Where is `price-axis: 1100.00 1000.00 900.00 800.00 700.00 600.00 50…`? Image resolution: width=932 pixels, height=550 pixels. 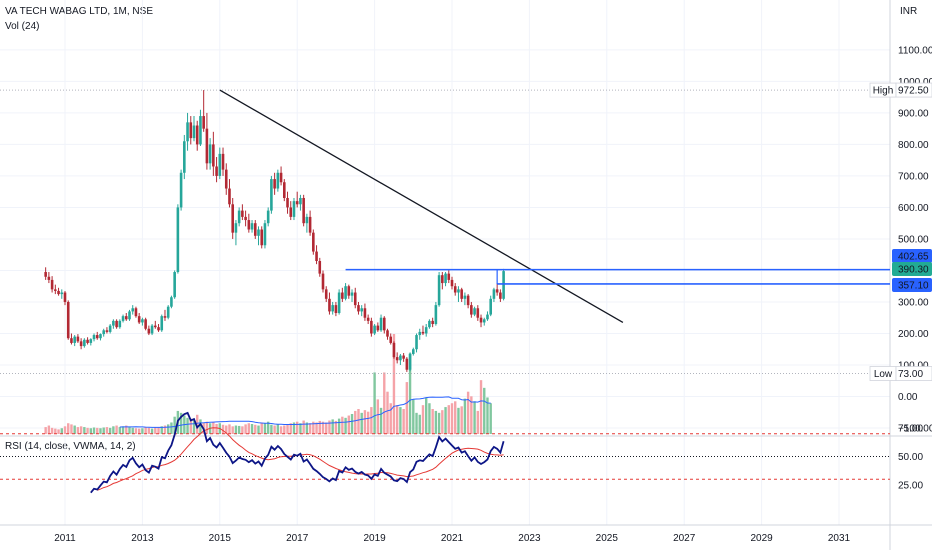 price-axis: 1100.00 1000.00 900.00 800.00 700.00 600.00 50… is located at coordinates (900, 220).